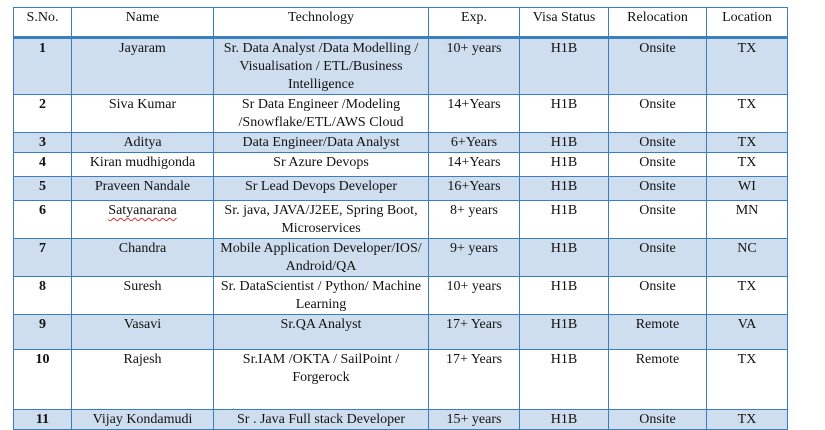 This screenshot has height=430, width=825. What do you see at coordinates (474, 23) in the screenshot?
I see `header-exp: Exp.` at bounding box center [474, 23].